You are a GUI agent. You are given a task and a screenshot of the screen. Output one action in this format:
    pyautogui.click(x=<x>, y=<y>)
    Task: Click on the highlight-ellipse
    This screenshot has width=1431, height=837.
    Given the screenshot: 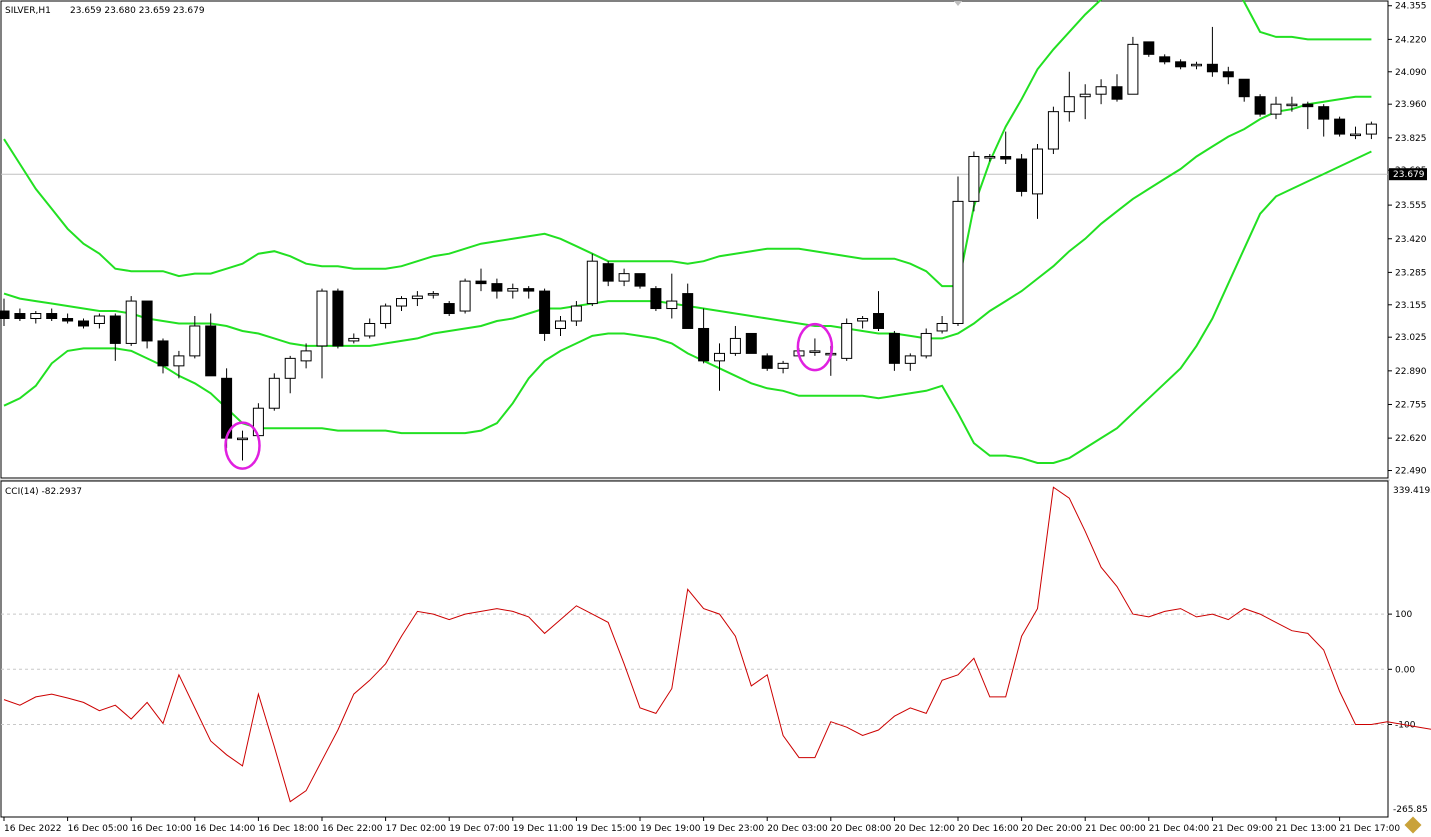 What is the action you would take?
    pyautogui.click(x=242, y=445)
    